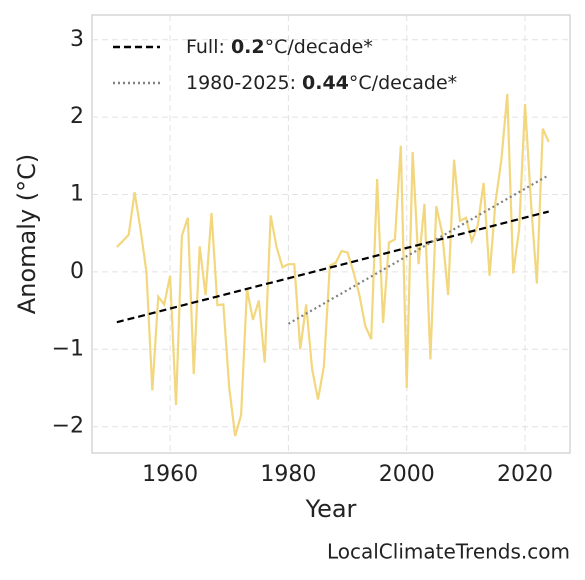 This screenshot has height=580, width=585. Describe the element at coordinates (288, 474) in the screenshot. I see `x-tick-label: 1980` at that location.